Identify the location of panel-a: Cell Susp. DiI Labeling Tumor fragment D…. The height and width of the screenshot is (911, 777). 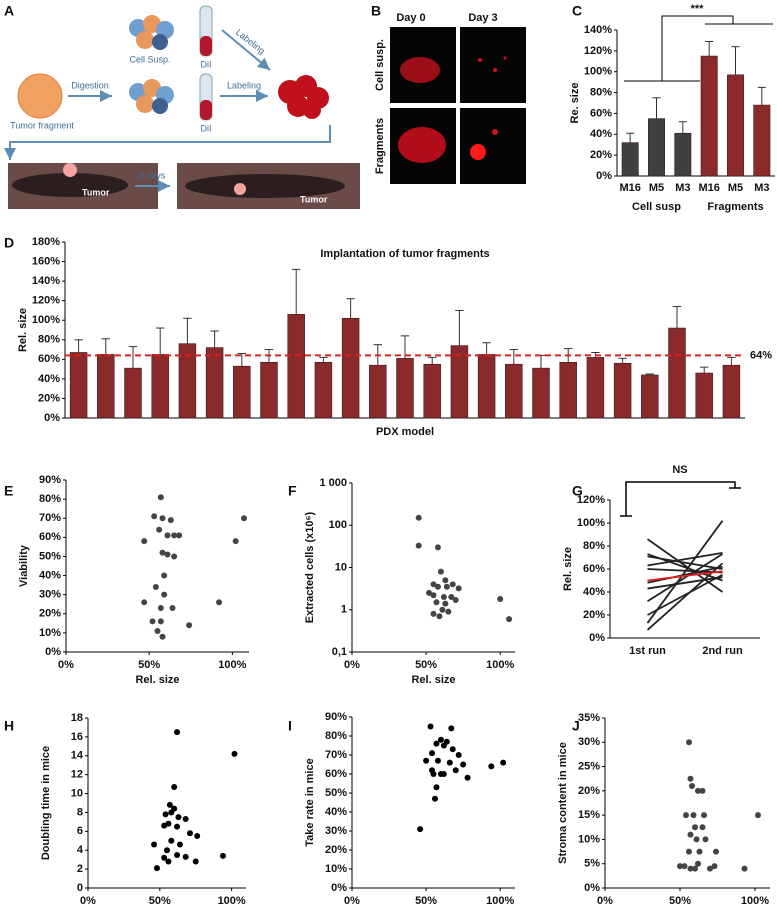
(182, 107).